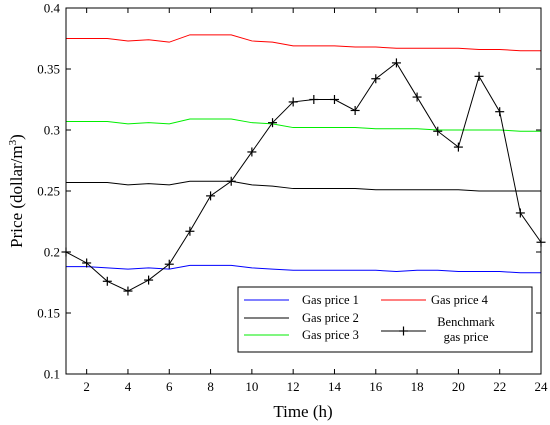 Image resolution: width=550 pixels, height=425 pixels. Describe the element at coordinates (417, 386) in the screenshot. I see `x-tick-label: 18` at that location.